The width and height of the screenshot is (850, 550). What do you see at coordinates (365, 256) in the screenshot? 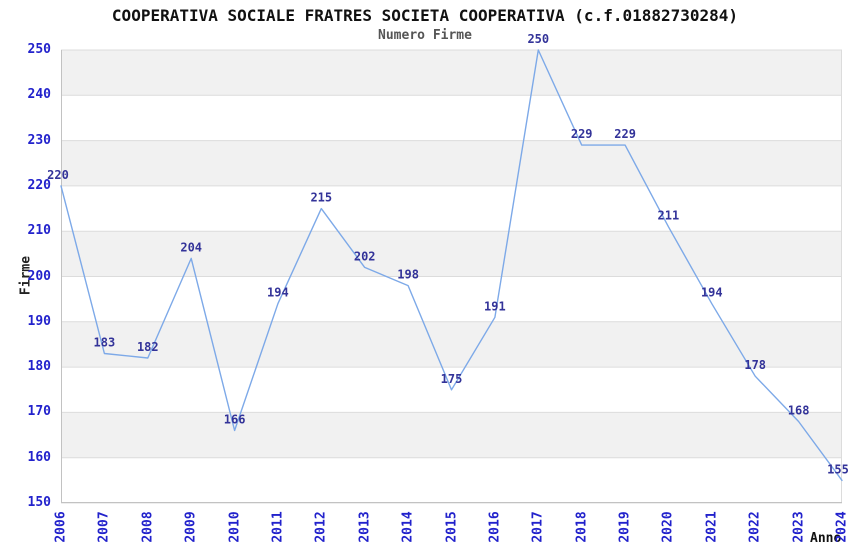
I see `data-point-label: 202` at bounding box center [365, 256].